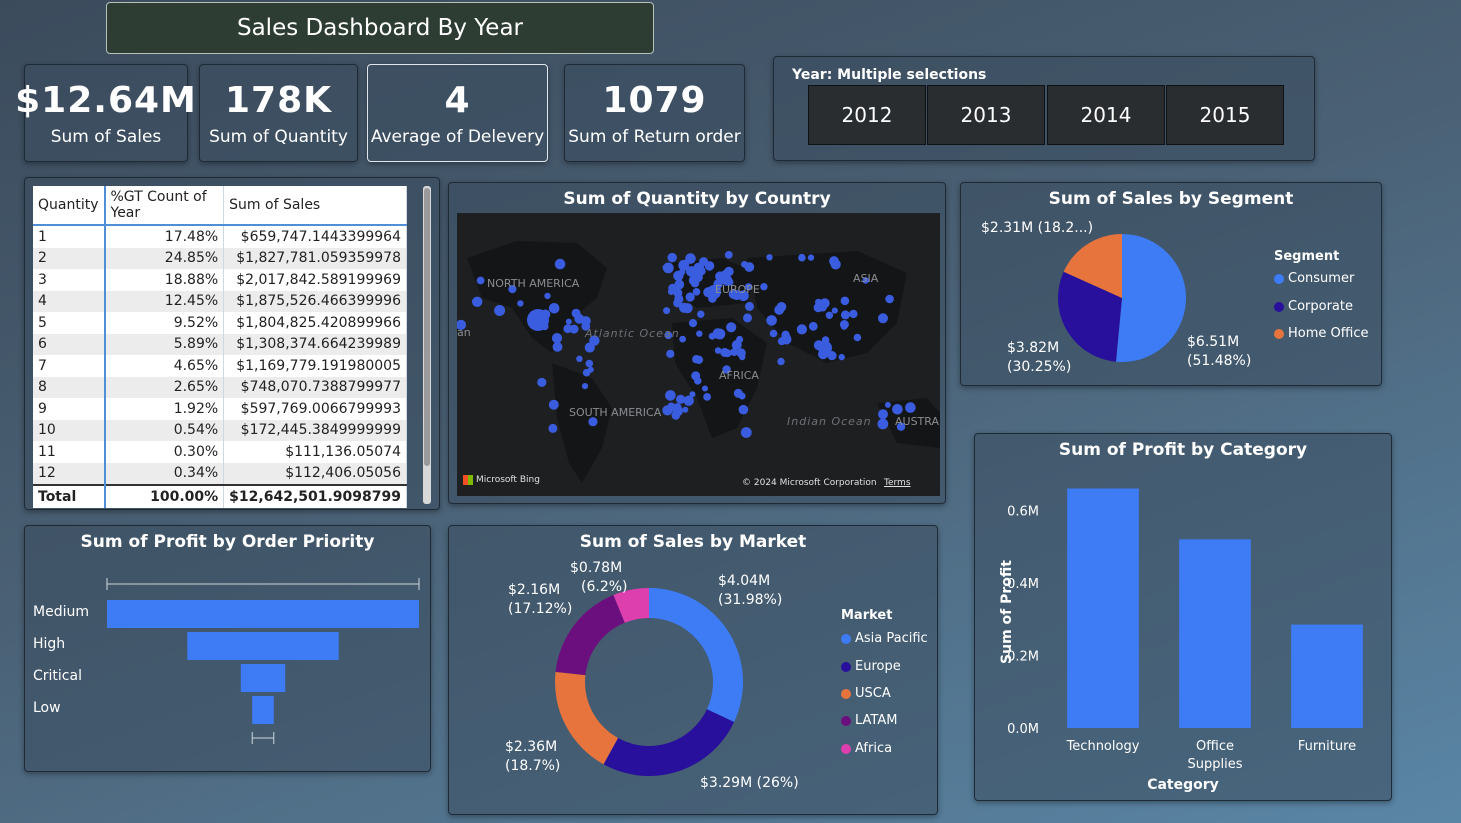 The width and height of the screenshot is (1461, 823). I want to click on legend-label: Asia Pacific, so click(891, 638).